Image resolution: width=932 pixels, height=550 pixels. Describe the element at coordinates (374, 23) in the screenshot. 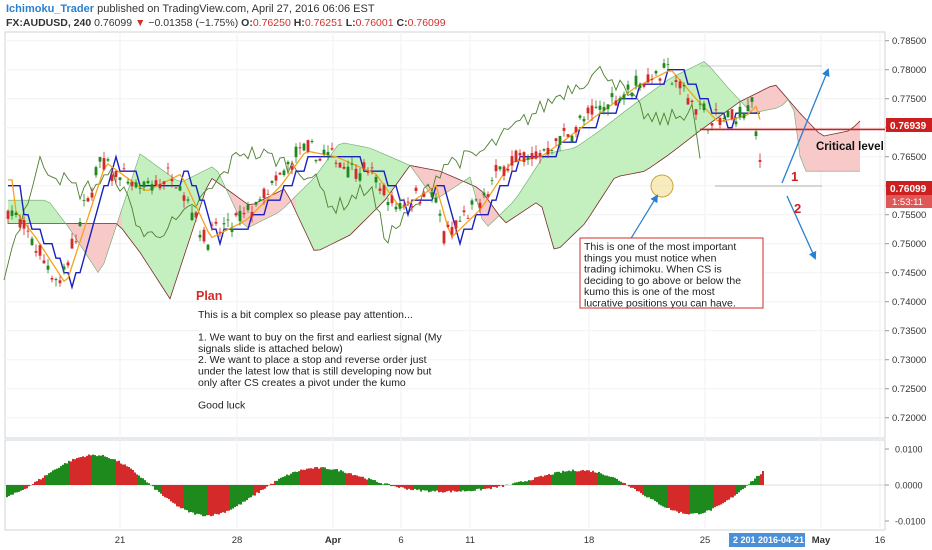

I see `low-value: 0.76001` at that location.